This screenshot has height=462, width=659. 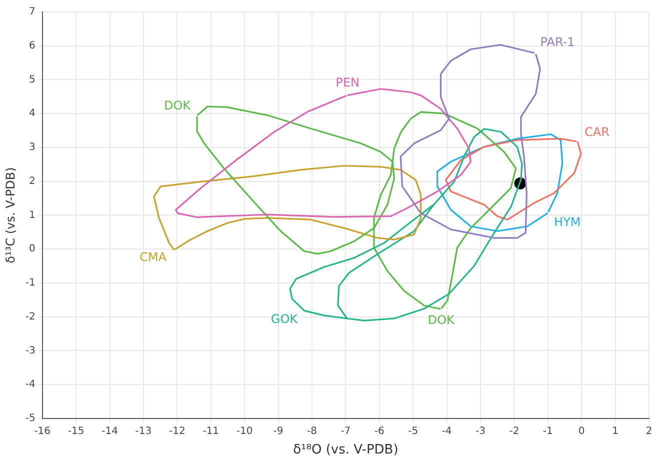 I want to click on y-tick-label: -5, so click(x=30, y=418).